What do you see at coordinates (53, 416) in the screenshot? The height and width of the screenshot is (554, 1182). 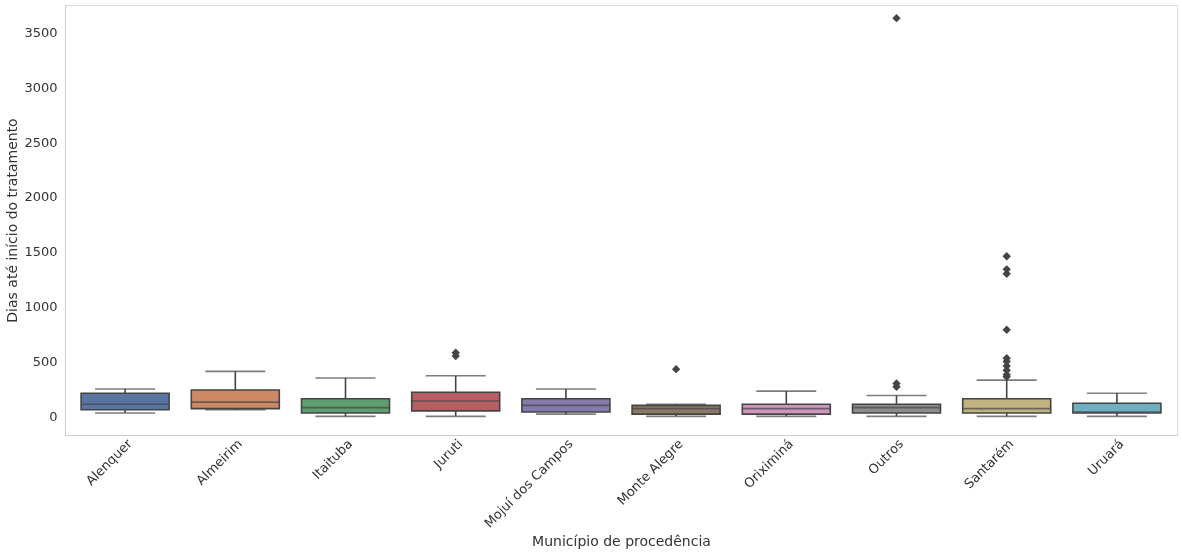 I see `y-tick-label: 0` at bounding box center [53, 416].